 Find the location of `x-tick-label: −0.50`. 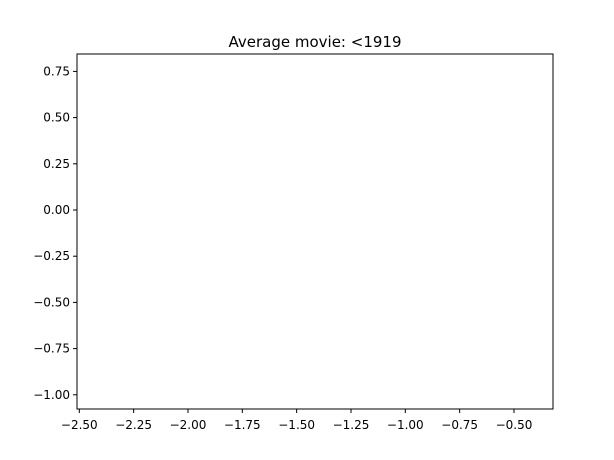

x-tick-label: −0.50 is located at coordinates (514, 425).